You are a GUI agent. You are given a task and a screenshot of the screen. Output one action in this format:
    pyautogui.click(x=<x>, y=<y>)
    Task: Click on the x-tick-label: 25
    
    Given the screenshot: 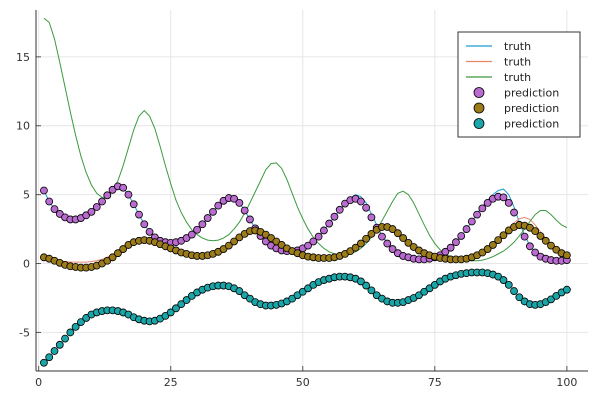 What is the action you would take?
    pyautogui.click(x=171, y=382)
    